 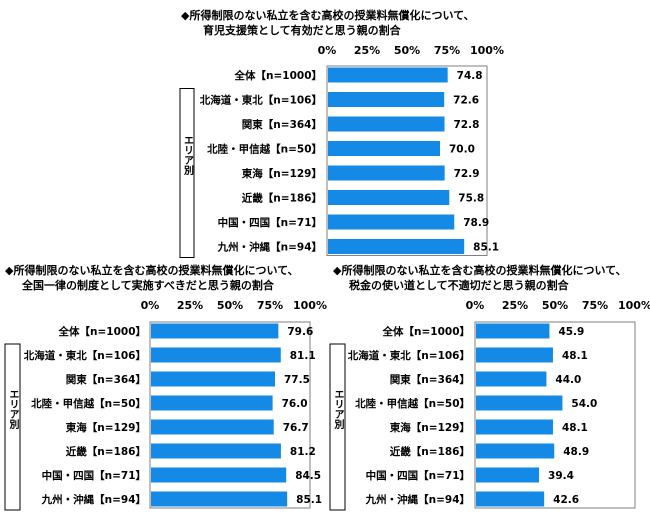 What do you see at coordinates (417, 499) in the screenshot?
I see `chart-3-category-label: 九州・沖縄【n=94】` at bounding box center [417, 499].